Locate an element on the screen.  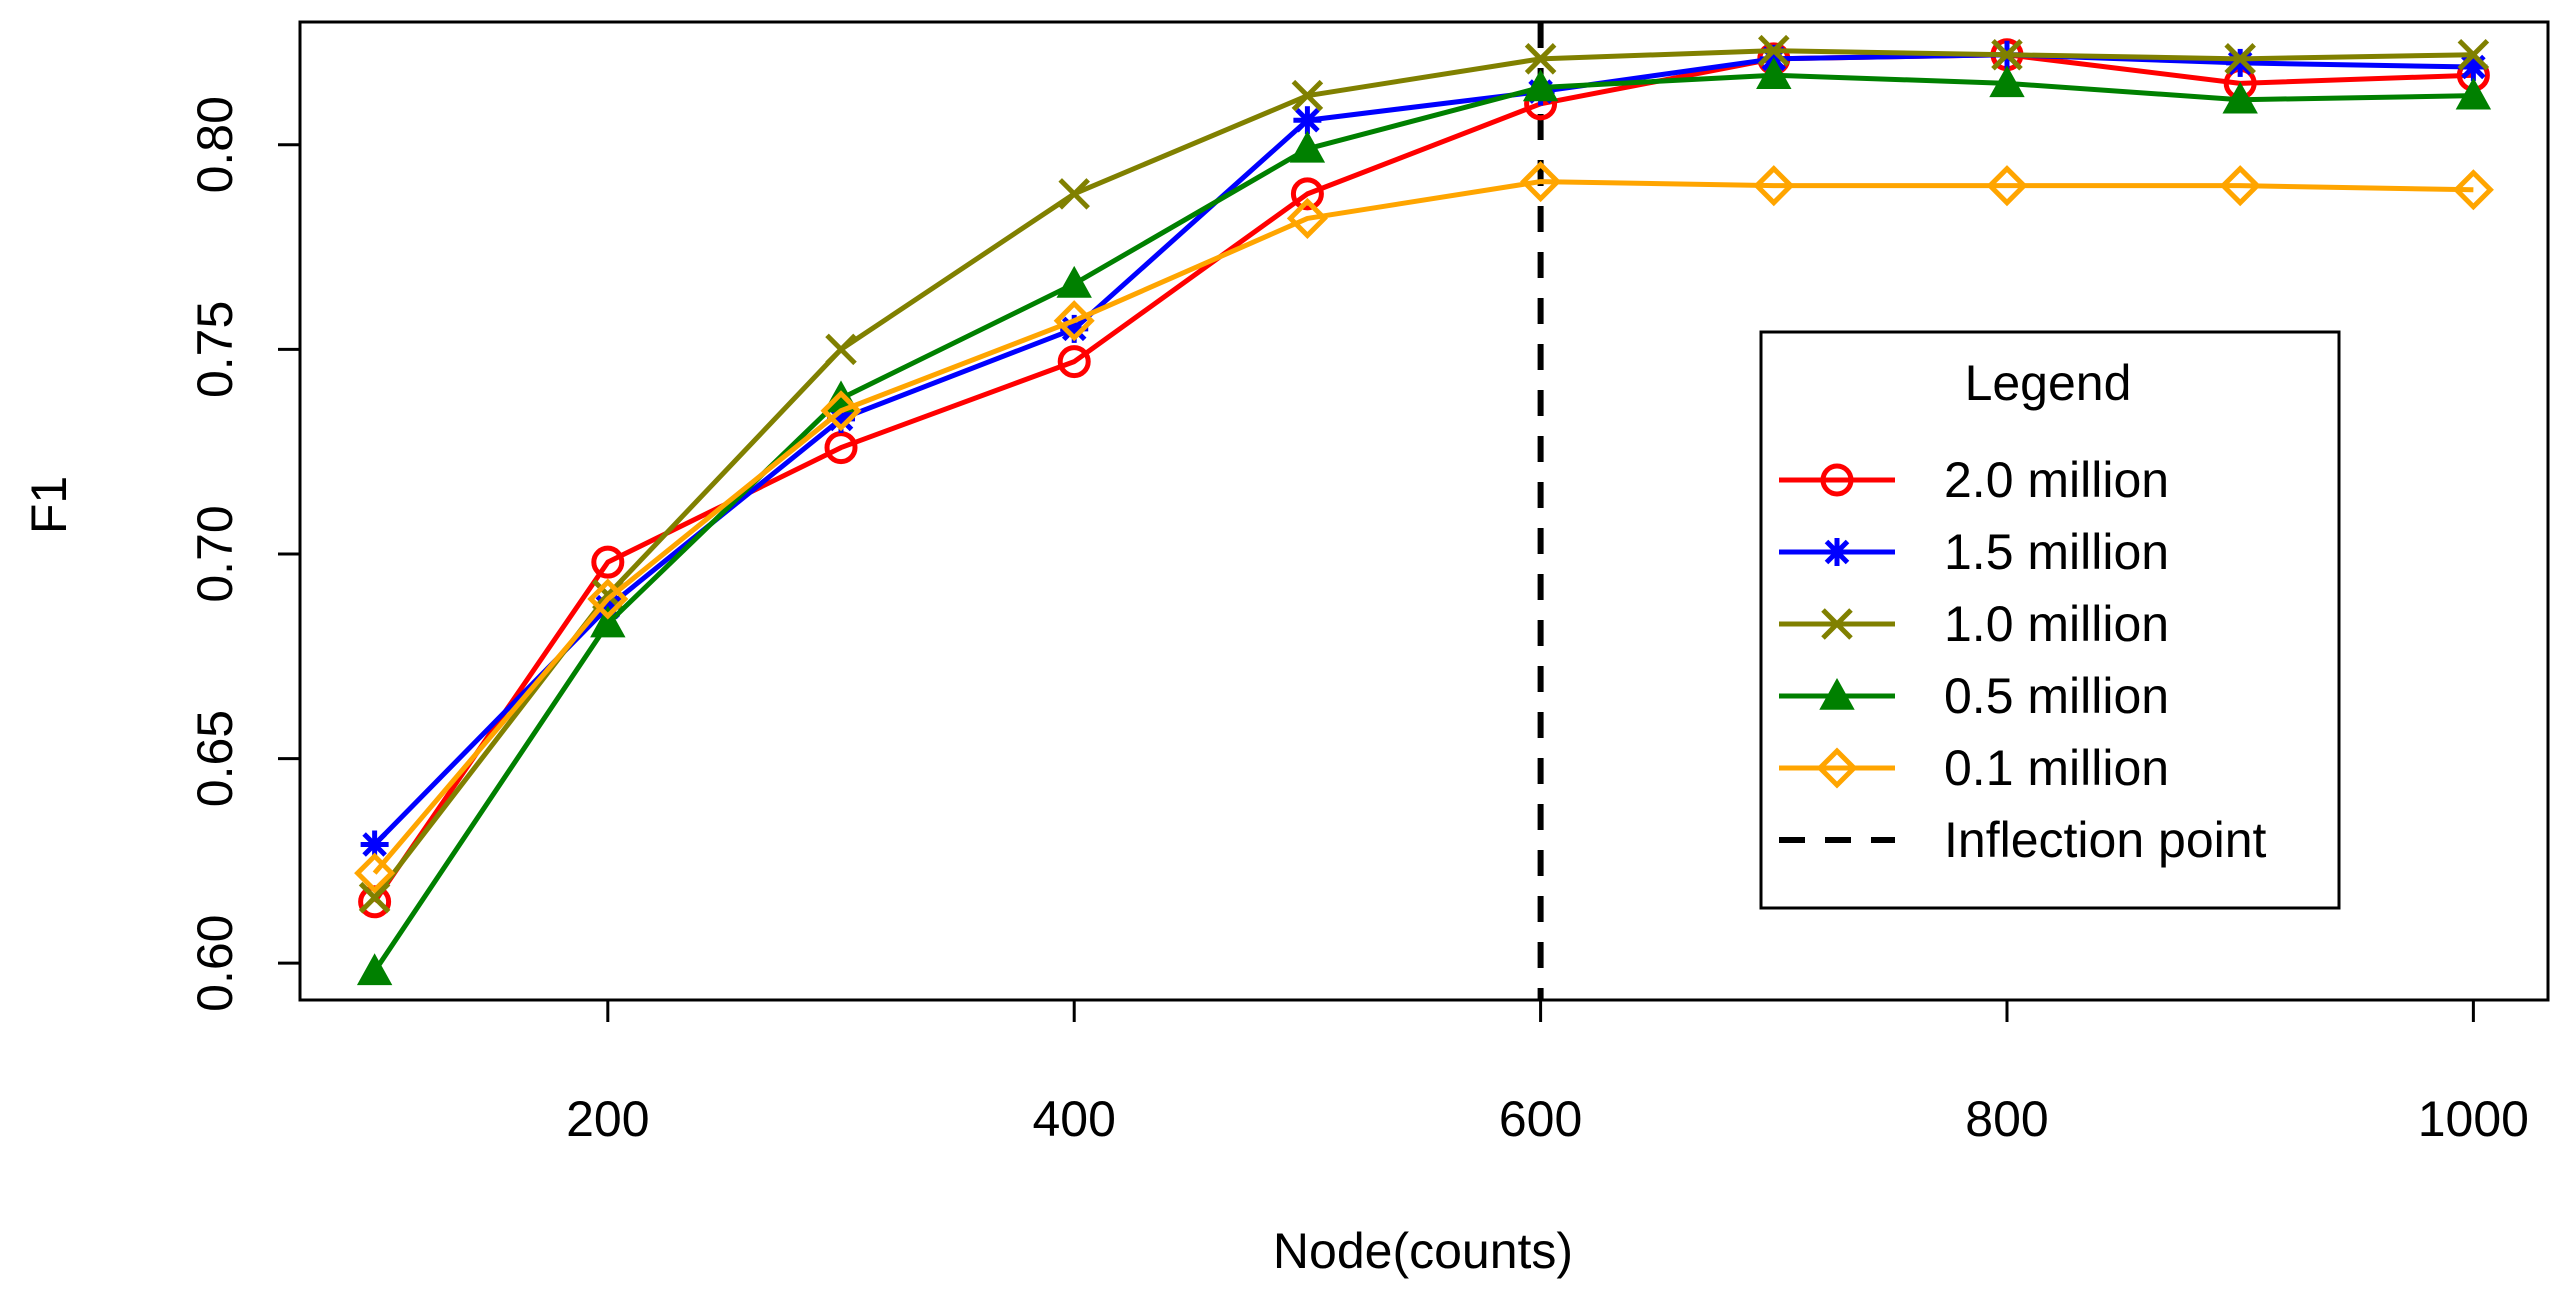
legend-label: 2.0 million is located at coordinates (2056, 480).